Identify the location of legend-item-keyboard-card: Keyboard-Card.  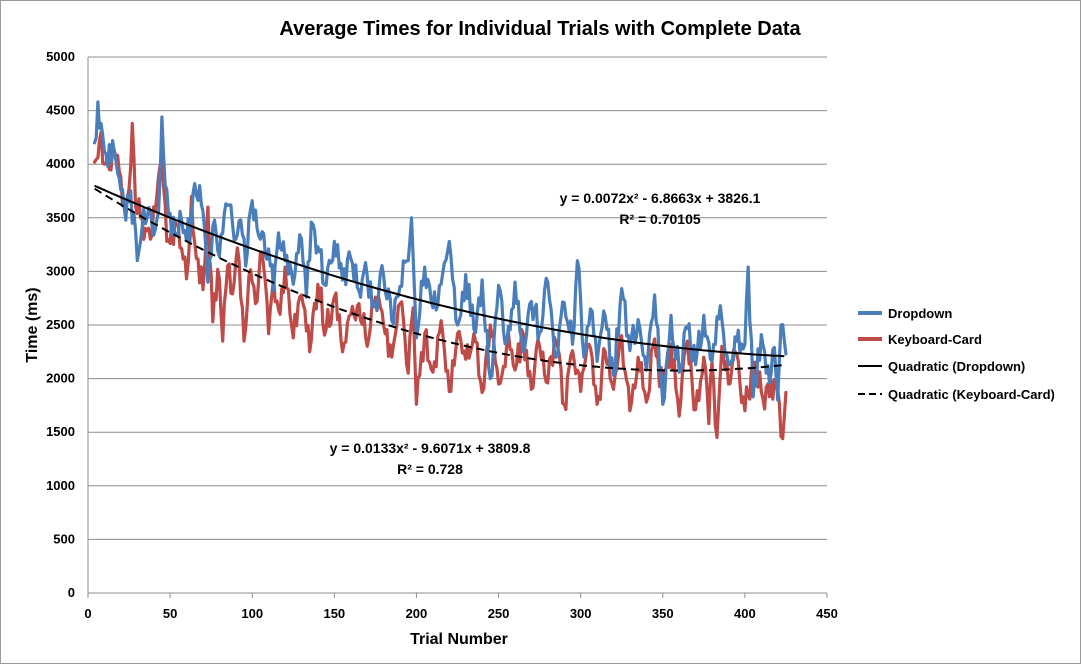
(920, 339).